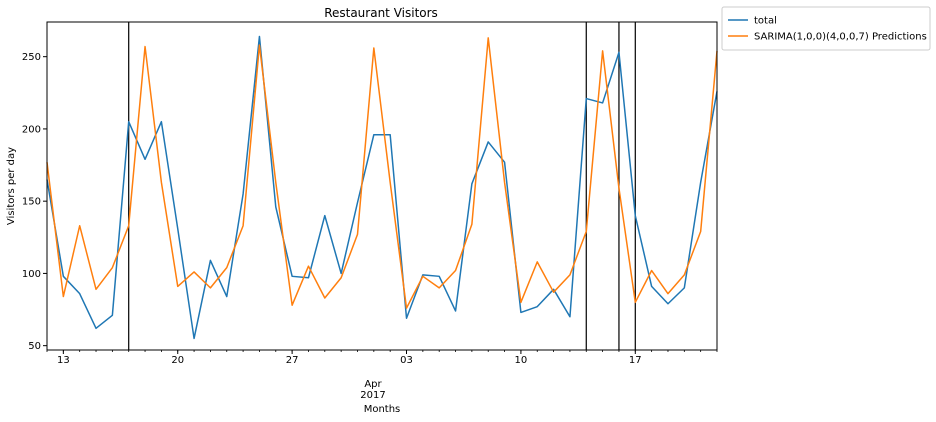 The image size is (936, 422). I want to click on legend: total SARIMA(1,0,0)(4,0,0,7) Predictions, so click(826, 28).